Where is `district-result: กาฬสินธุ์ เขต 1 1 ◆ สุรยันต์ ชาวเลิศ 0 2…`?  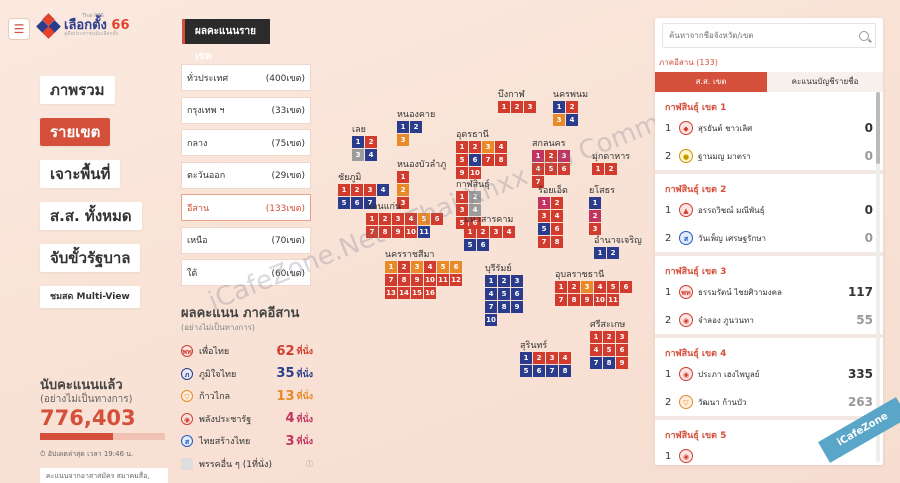
district-result: กาฬสินธุ์ เขต 1 1 ◆ สุรยันต์ ชาวเลิศ 0 2… is located at coordinates (769, 133).